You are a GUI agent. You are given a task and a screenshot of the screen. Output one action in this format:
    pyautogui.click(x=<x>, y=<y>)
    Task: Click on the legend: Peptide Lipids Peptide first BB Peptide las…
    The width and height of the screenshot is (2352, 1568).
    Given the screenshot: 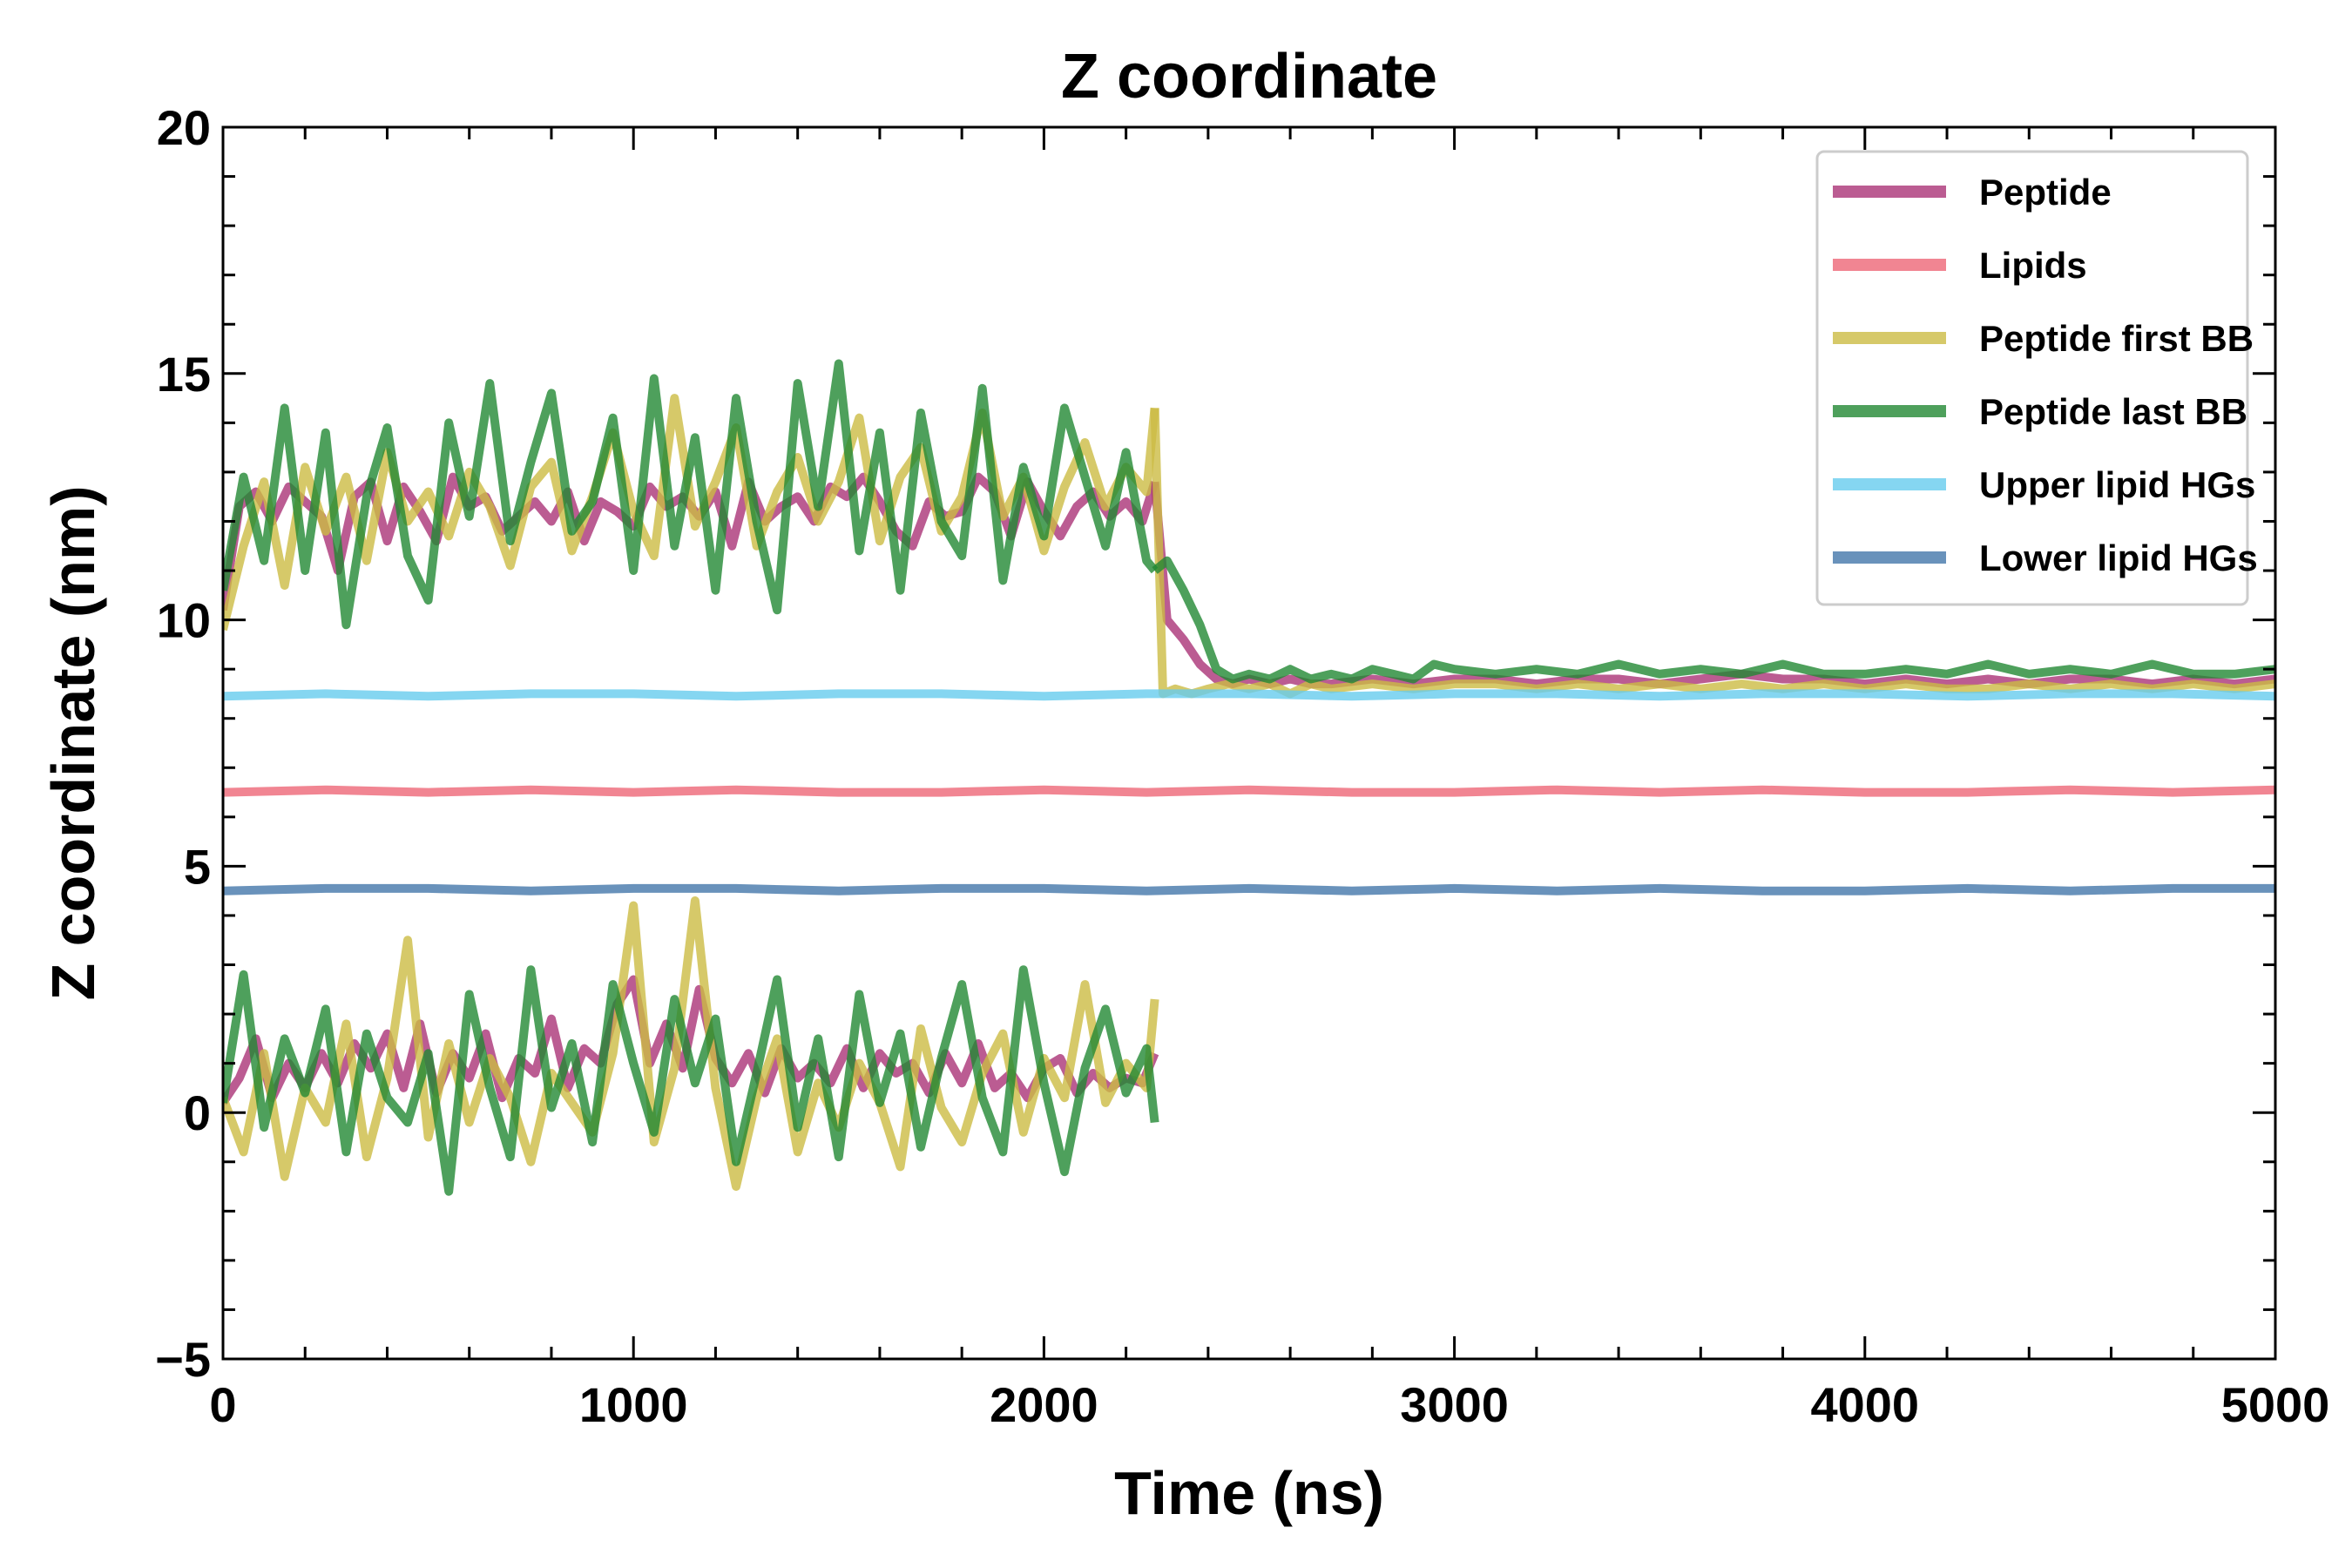 What is the action you would take?
    pyautogui.click(x=2037, y=378)
    